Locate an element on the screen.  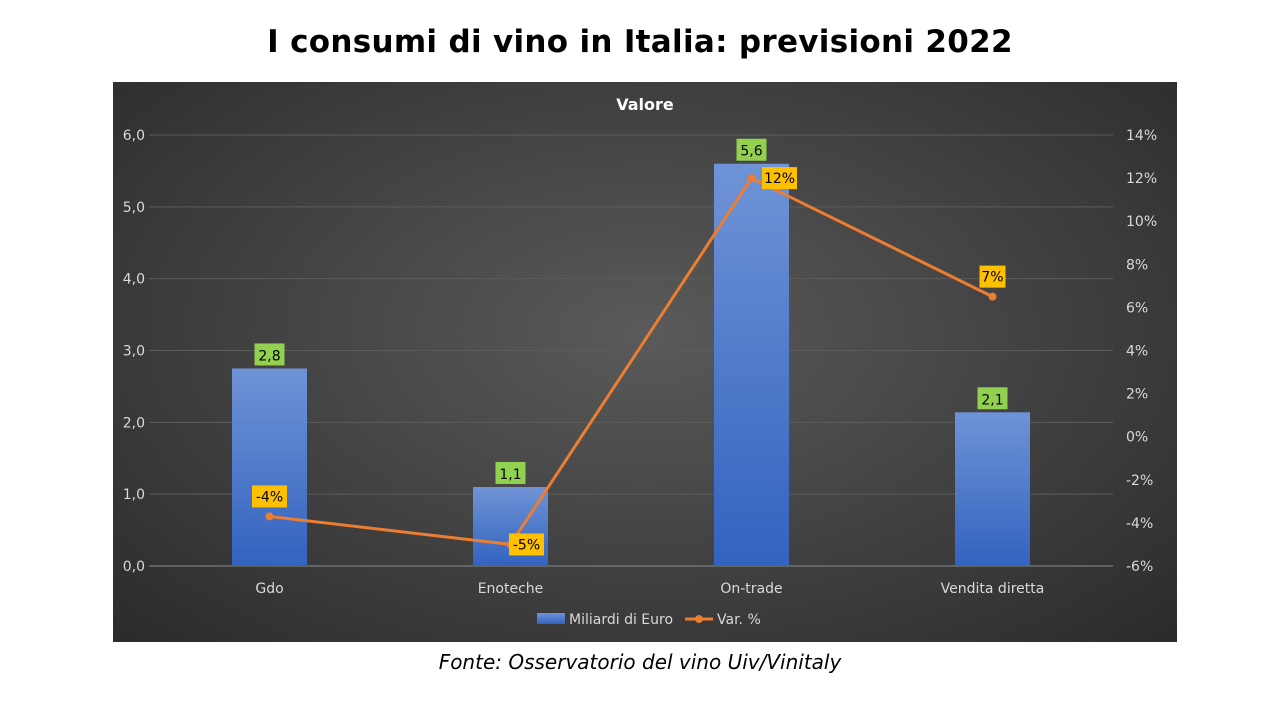
legend-swatch-bars is located at coordinates (551, 618).